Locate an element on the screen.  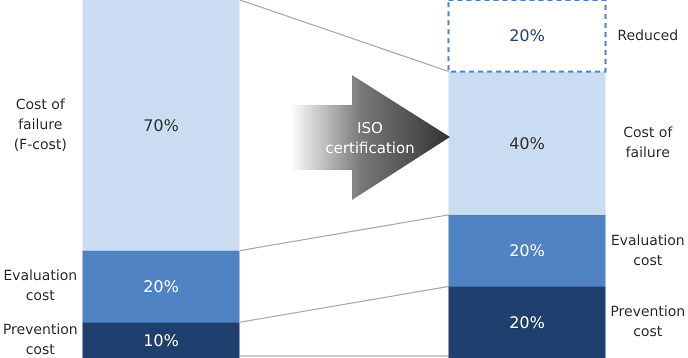
data-label: 70% is located at coordinates (161, 125).